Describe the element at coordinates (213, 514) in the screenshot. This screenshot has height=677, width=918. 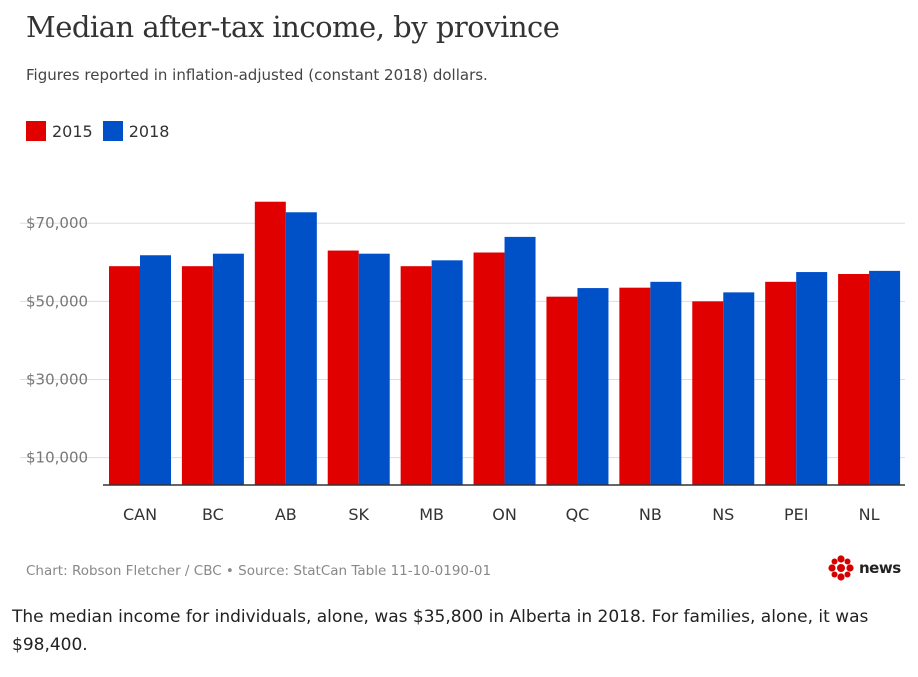
I see `x-tick-label: BC` at that location.